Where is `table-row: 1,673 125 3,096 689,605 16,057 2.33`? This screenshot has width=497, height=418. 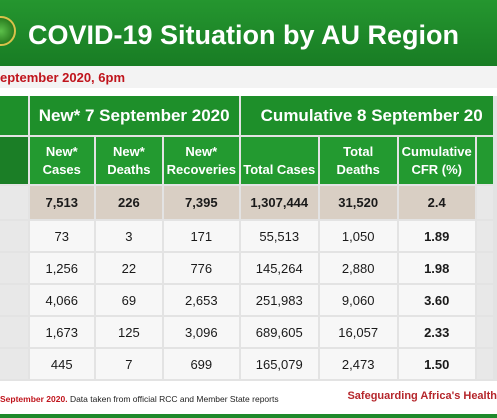
table-row: 1,673 125 3,096 689,605 16,057 2.33 is located at coordinates (246, 332).